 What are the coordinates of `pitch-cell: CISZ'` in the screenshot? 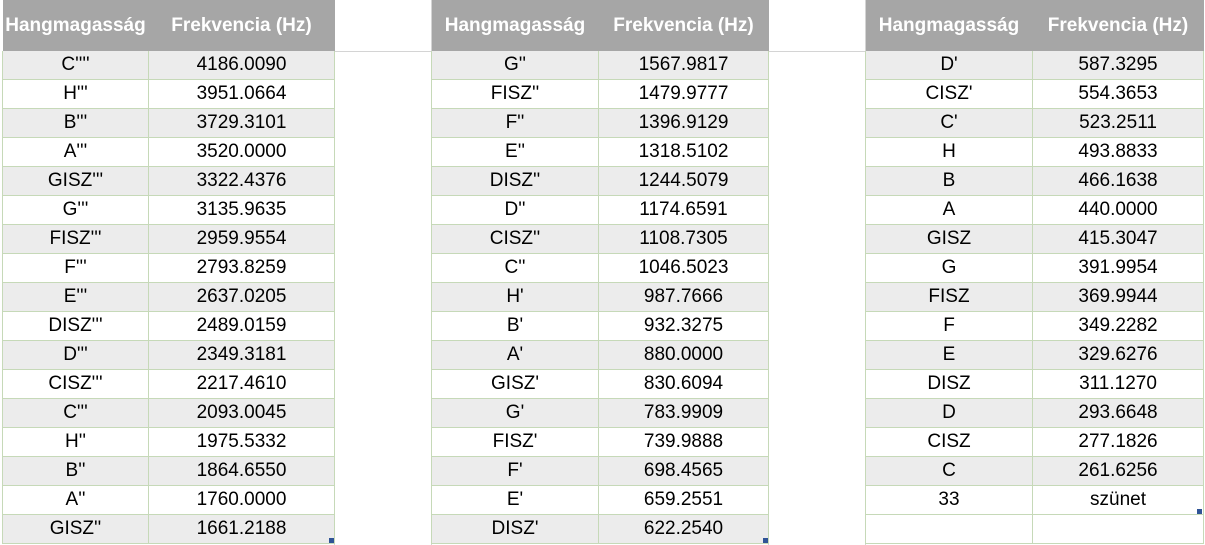 It's located at (949, 94).